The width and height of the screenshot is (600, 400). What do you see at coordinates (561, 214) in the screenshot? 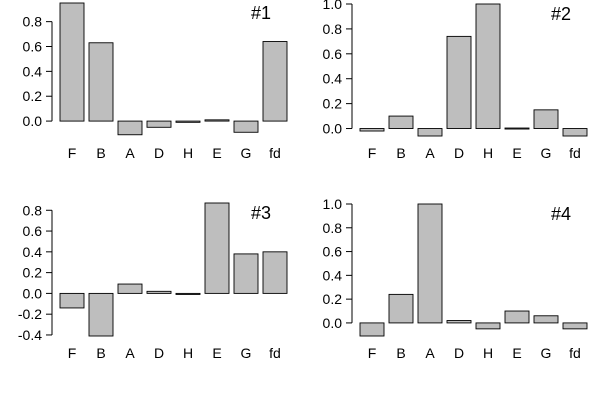
I see `panel-label: #4` at bounding box center [561, 214].